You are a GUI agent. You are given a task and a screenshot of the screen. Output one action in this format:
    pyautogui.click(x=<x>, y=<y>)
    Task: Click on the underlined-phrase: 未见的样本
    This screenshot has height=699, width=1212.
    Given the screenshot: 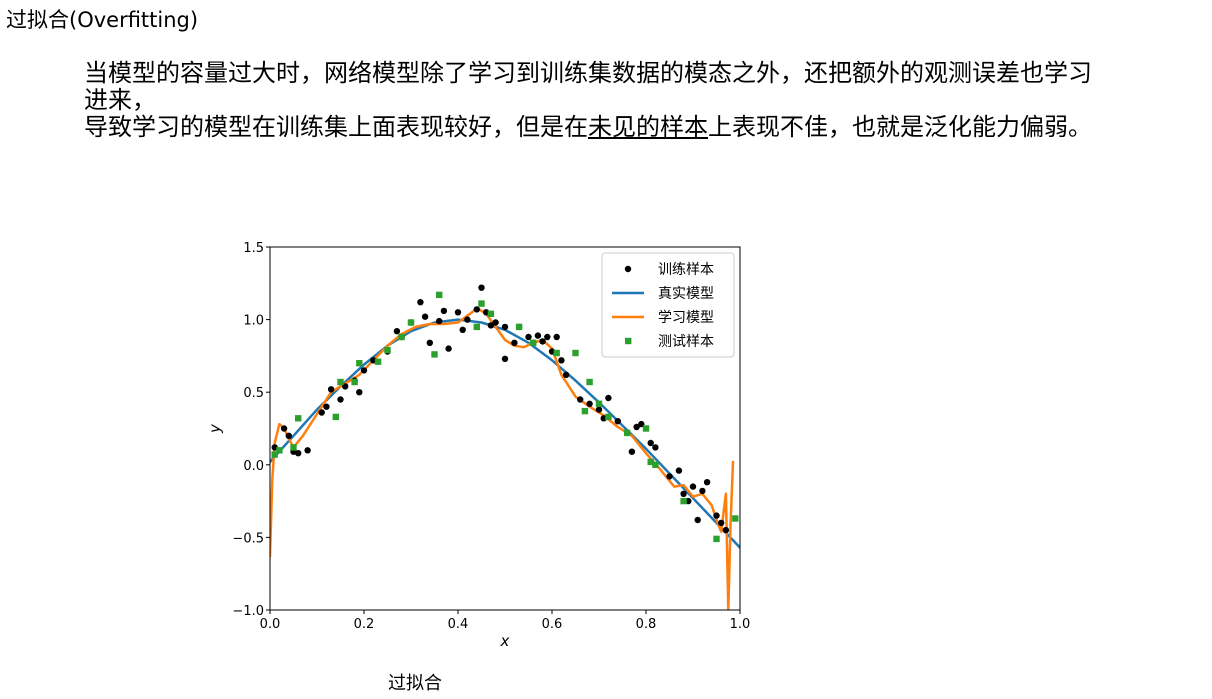 What is the action you would take?
    pyautogui.click(x=648, y=127)
    